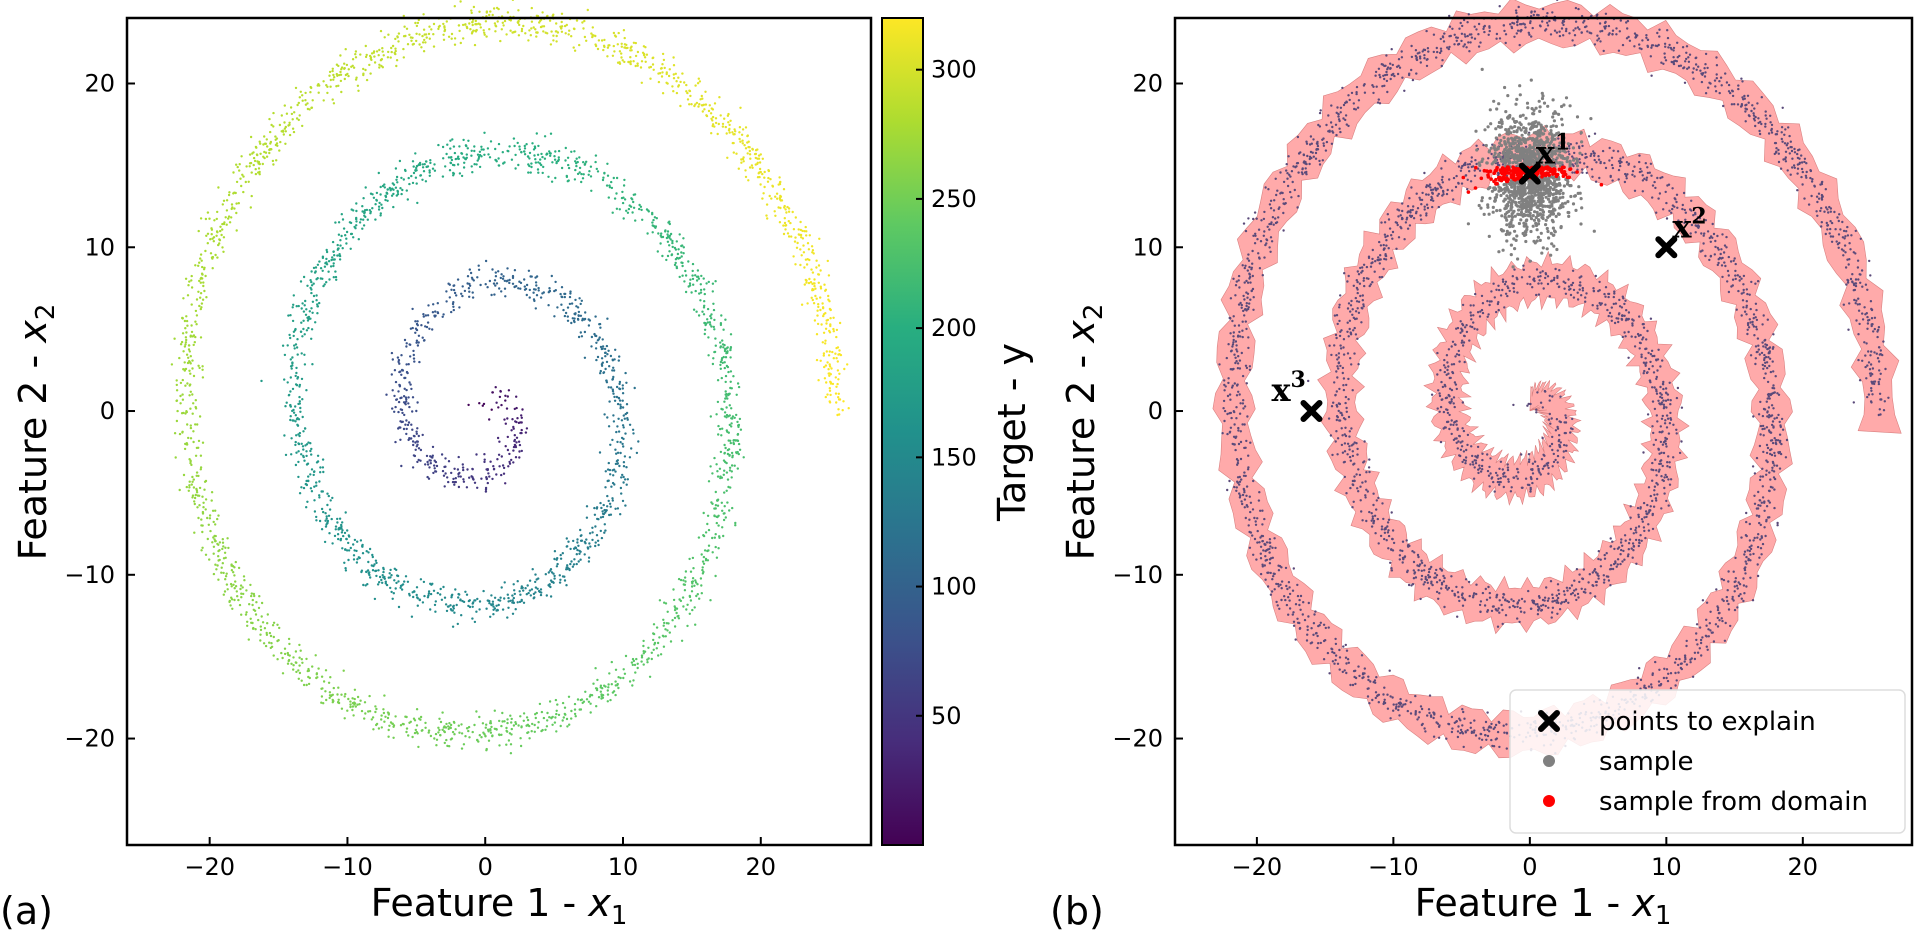 This screenshot has width=1920, height=936. What do you see at coordinates (1733, 802) in the screenshot?
I see `legend-label: sample from domain` at bounding box center [1733, 802].